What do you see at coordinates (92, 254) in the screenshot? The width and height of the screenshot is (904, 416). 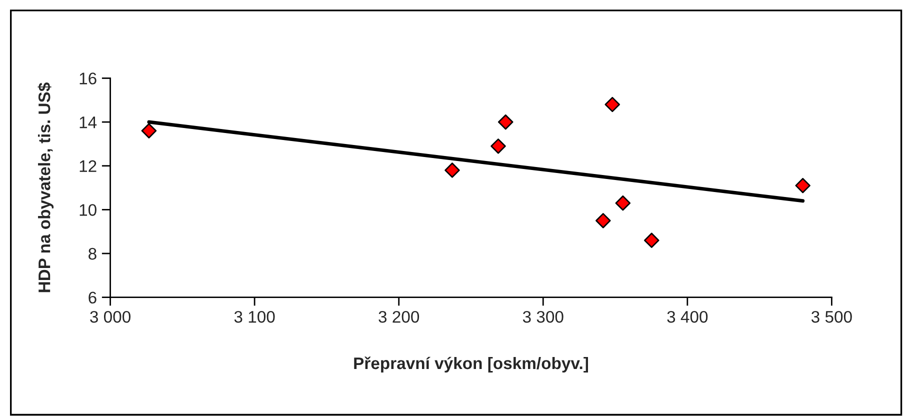 I see `y-tick-label: 8` at bounding box center [92, 254].